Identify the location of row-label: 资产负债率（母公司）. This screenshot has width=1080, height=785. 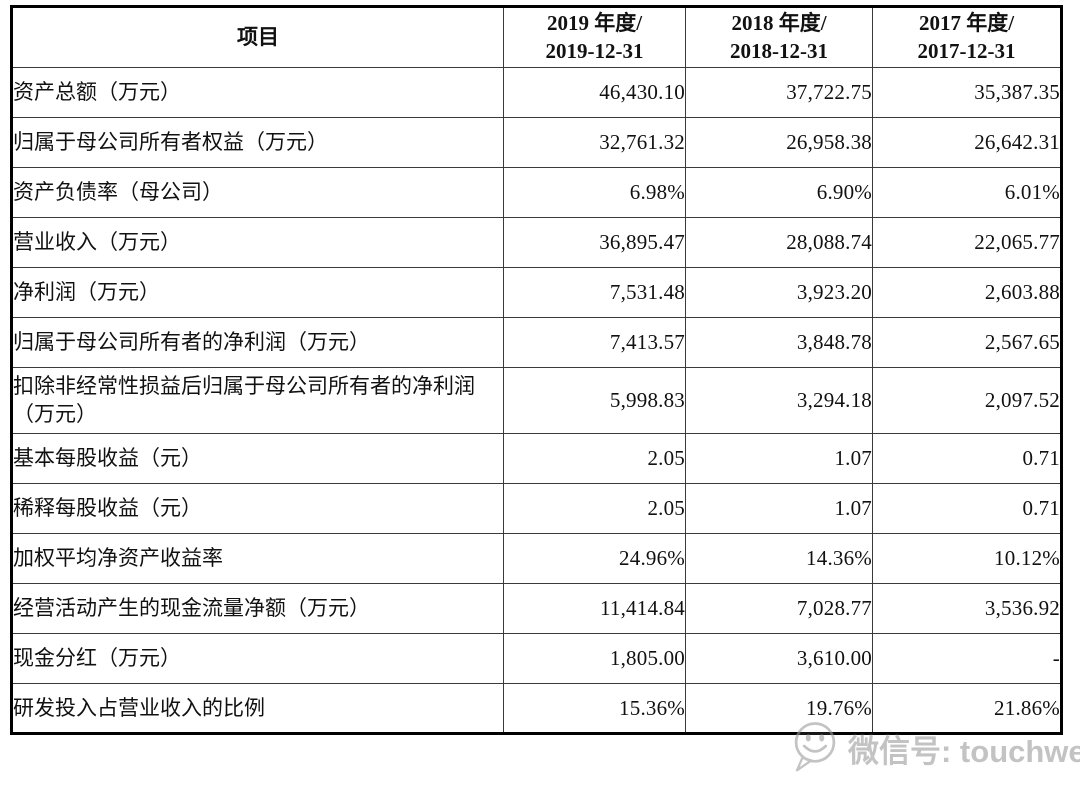
(257, 193).